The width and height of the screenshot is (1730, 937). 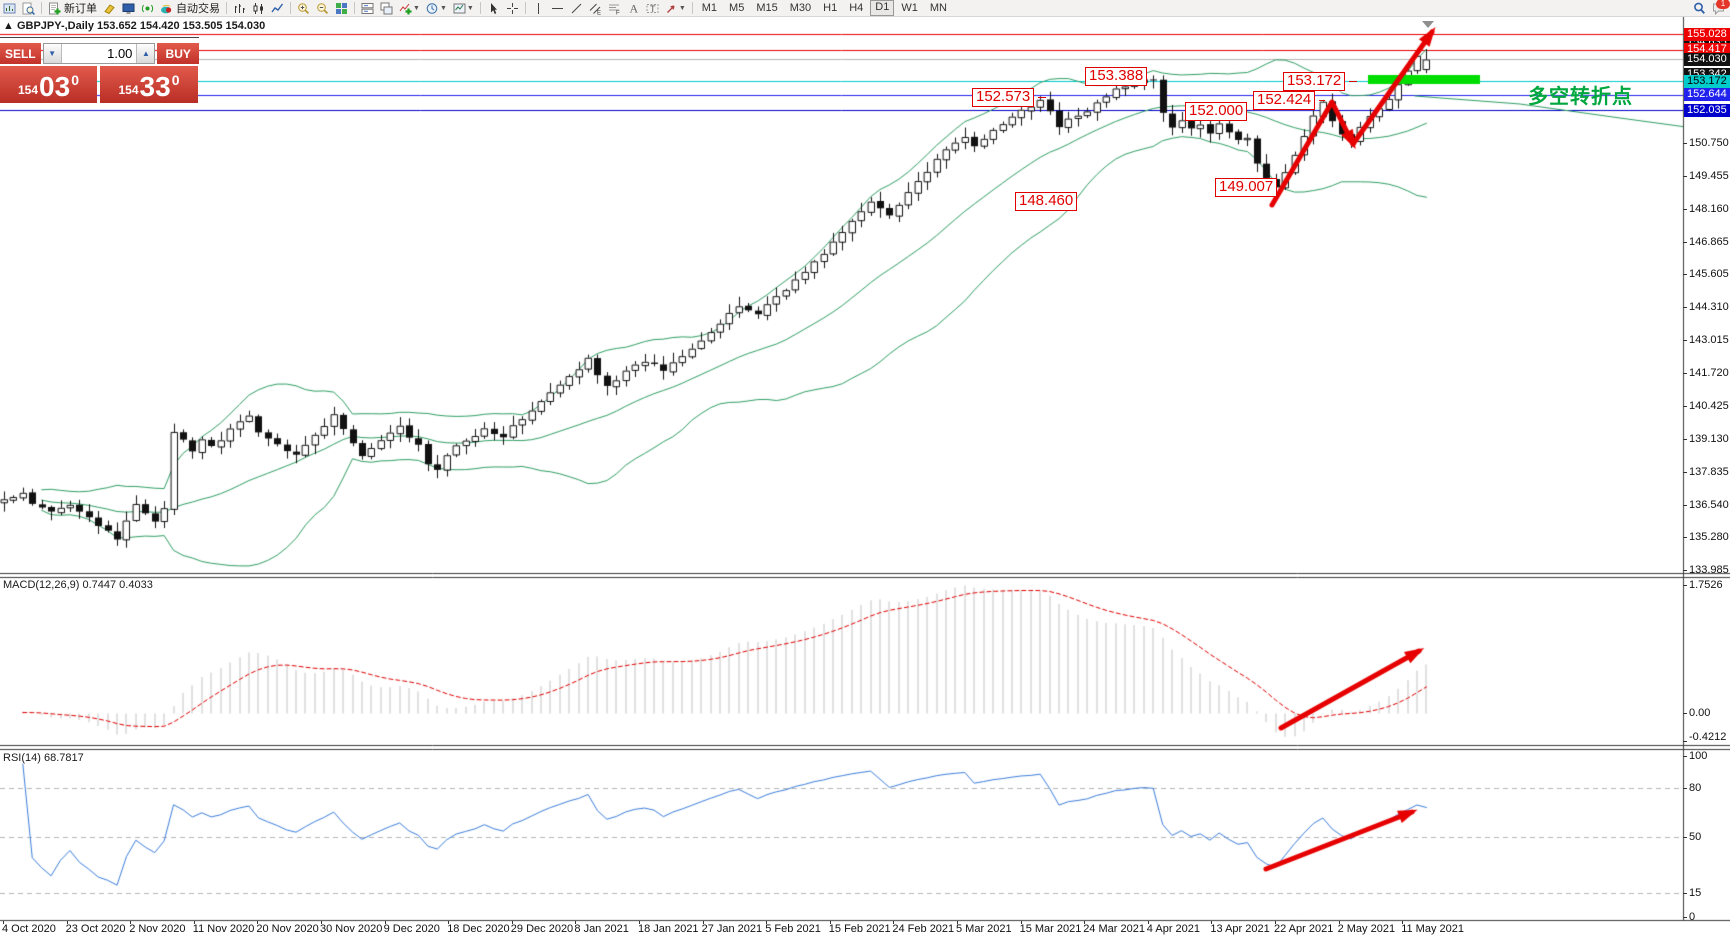 I want to click on chart-shift-marker-icon, so click(x=1428, y=24).